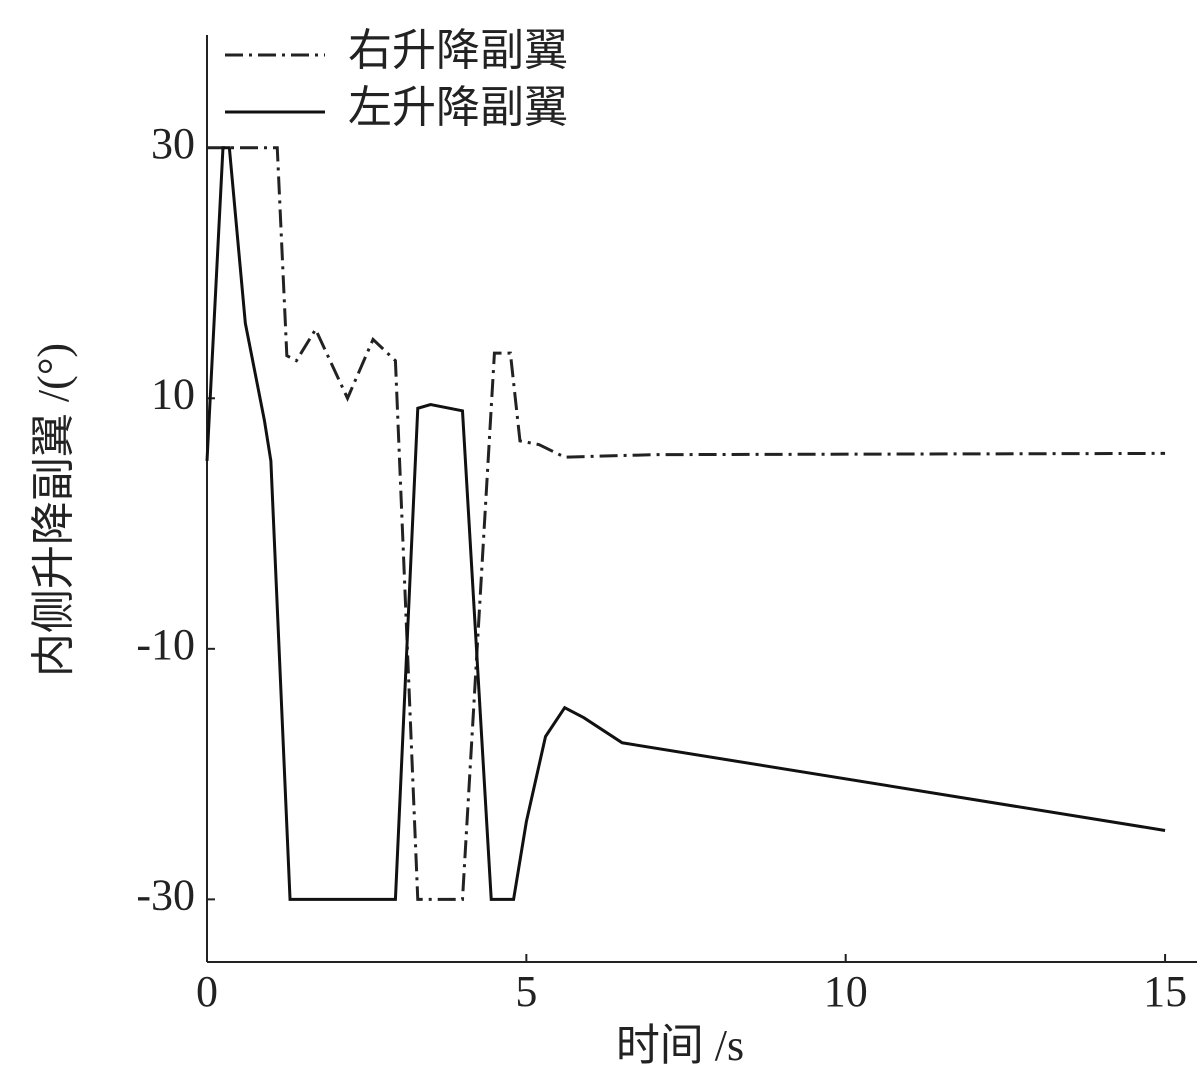  I want to click on y-tick-label: -10, so click(165, 644).